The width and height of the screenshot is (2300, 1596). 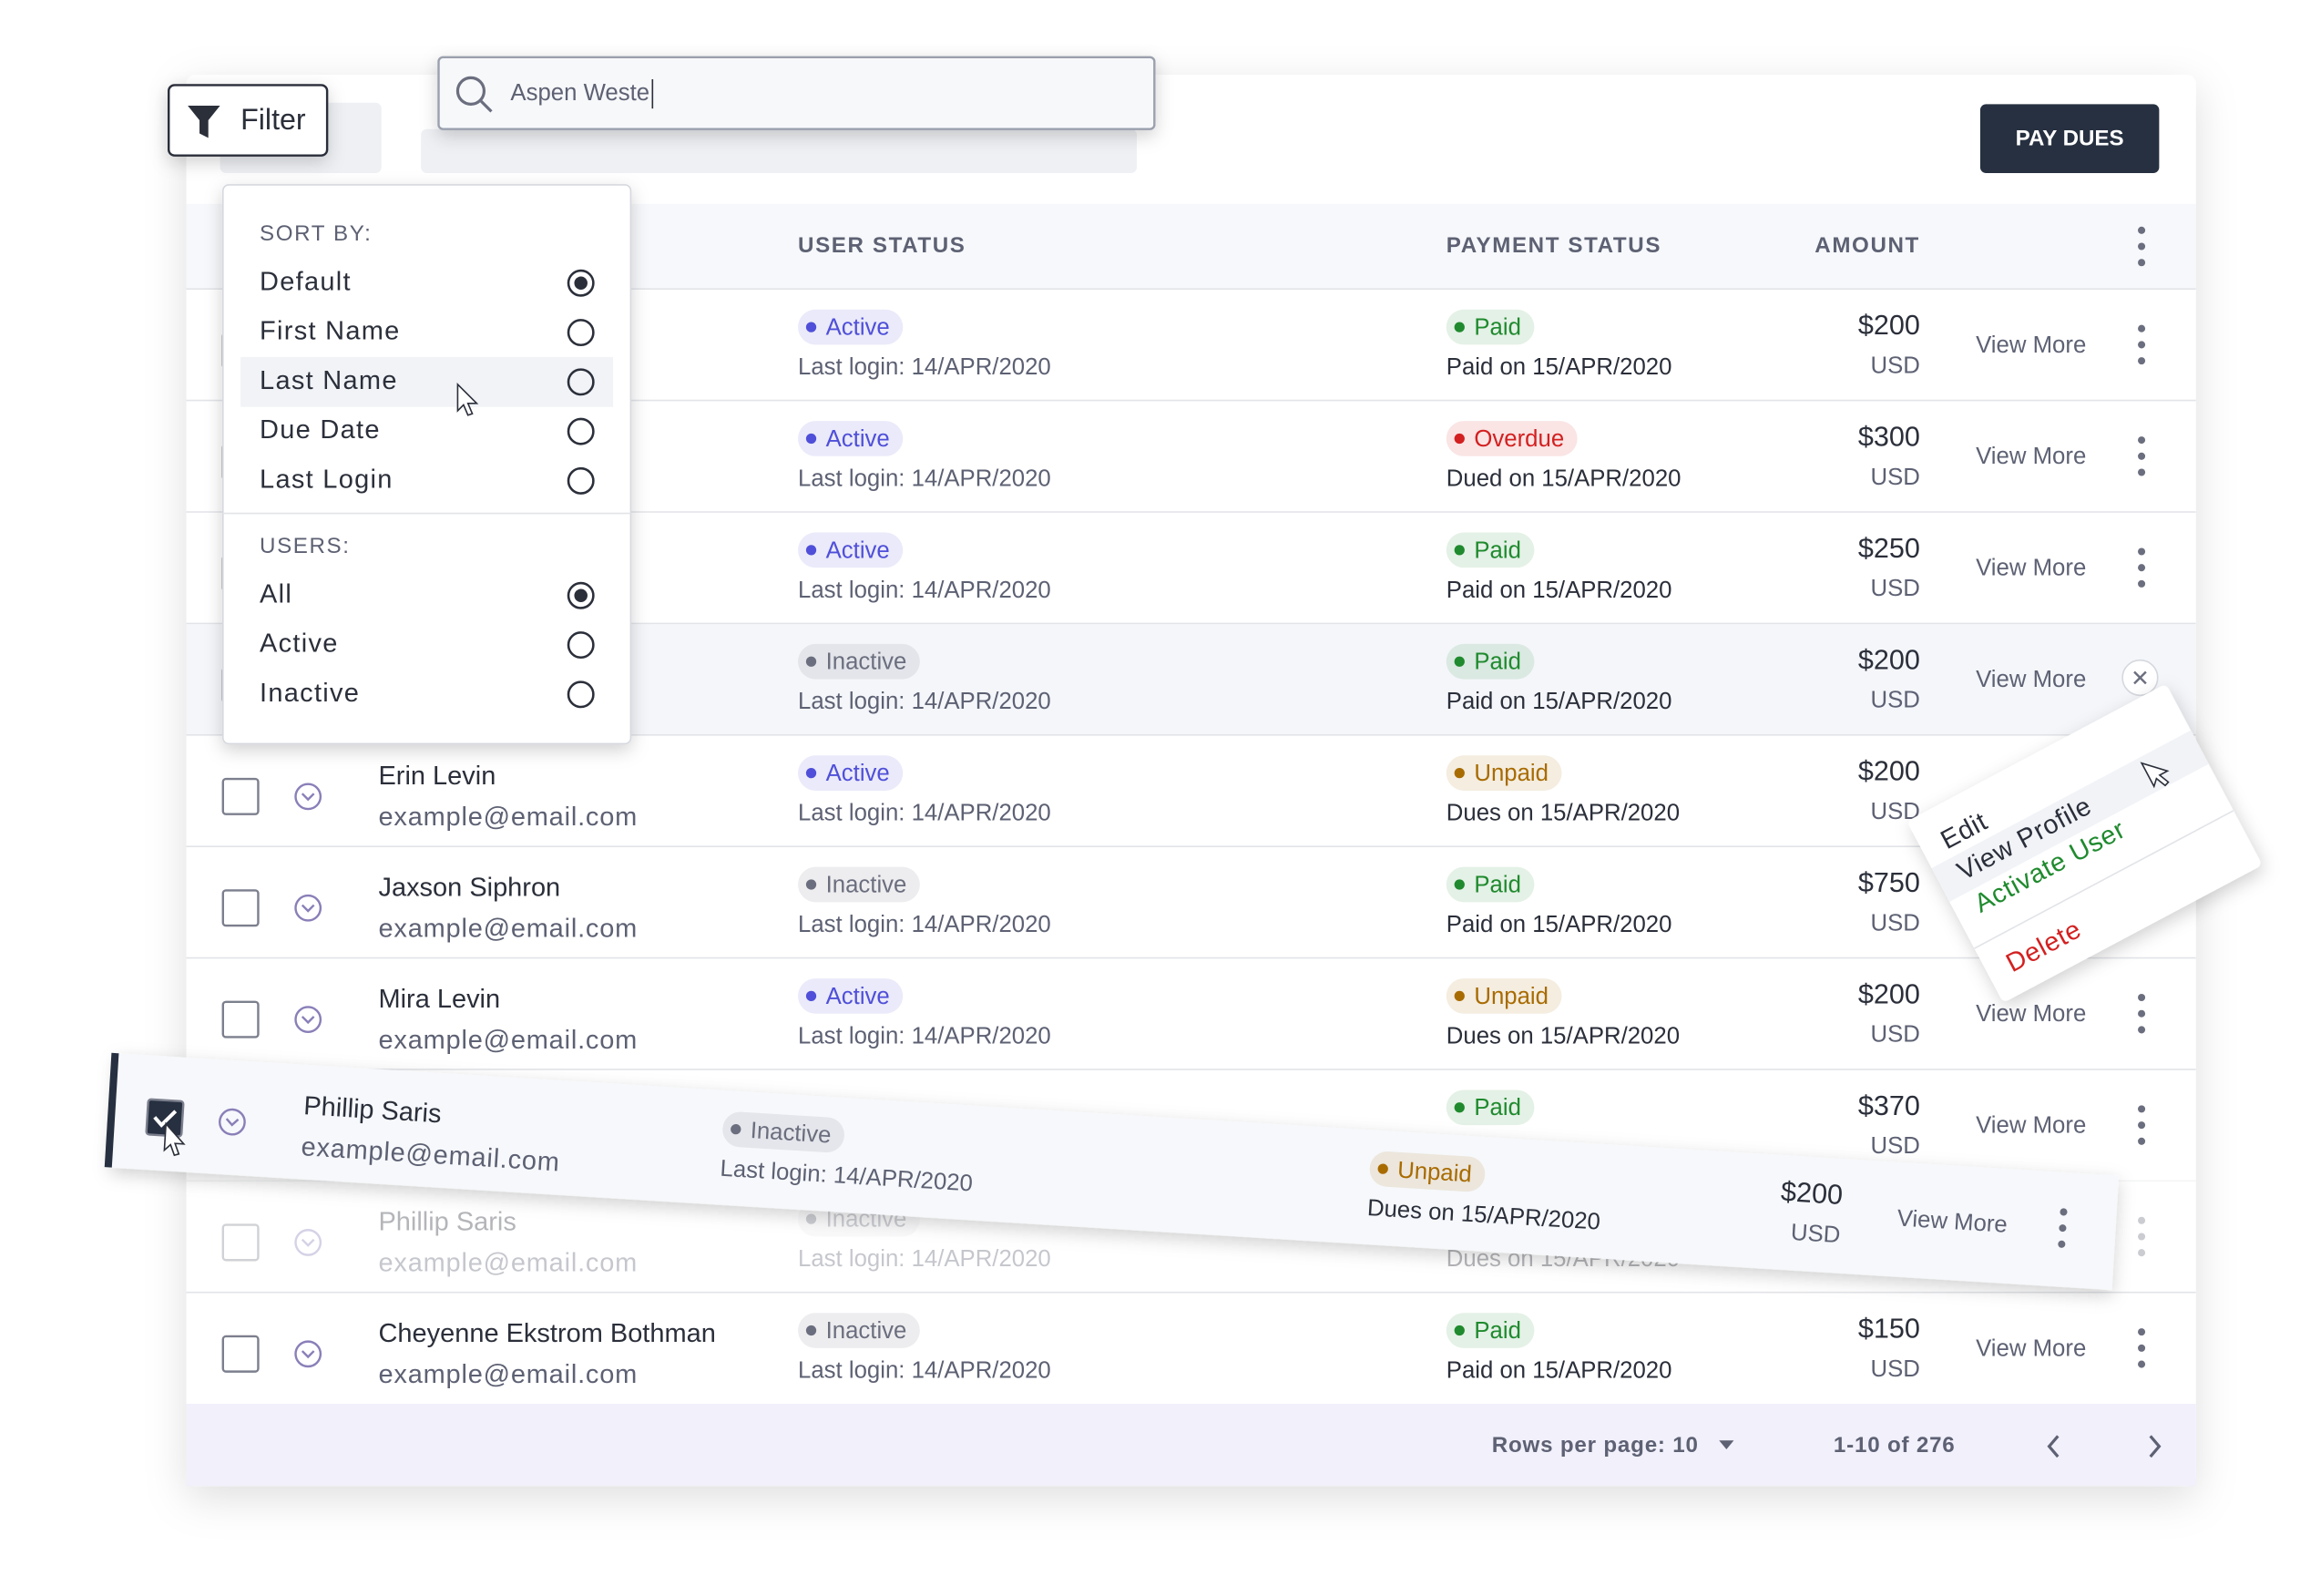 What do you see at coordinates (779, 151) in the screenshot?
I see `ghost-box` at bounding box center [779, 151].